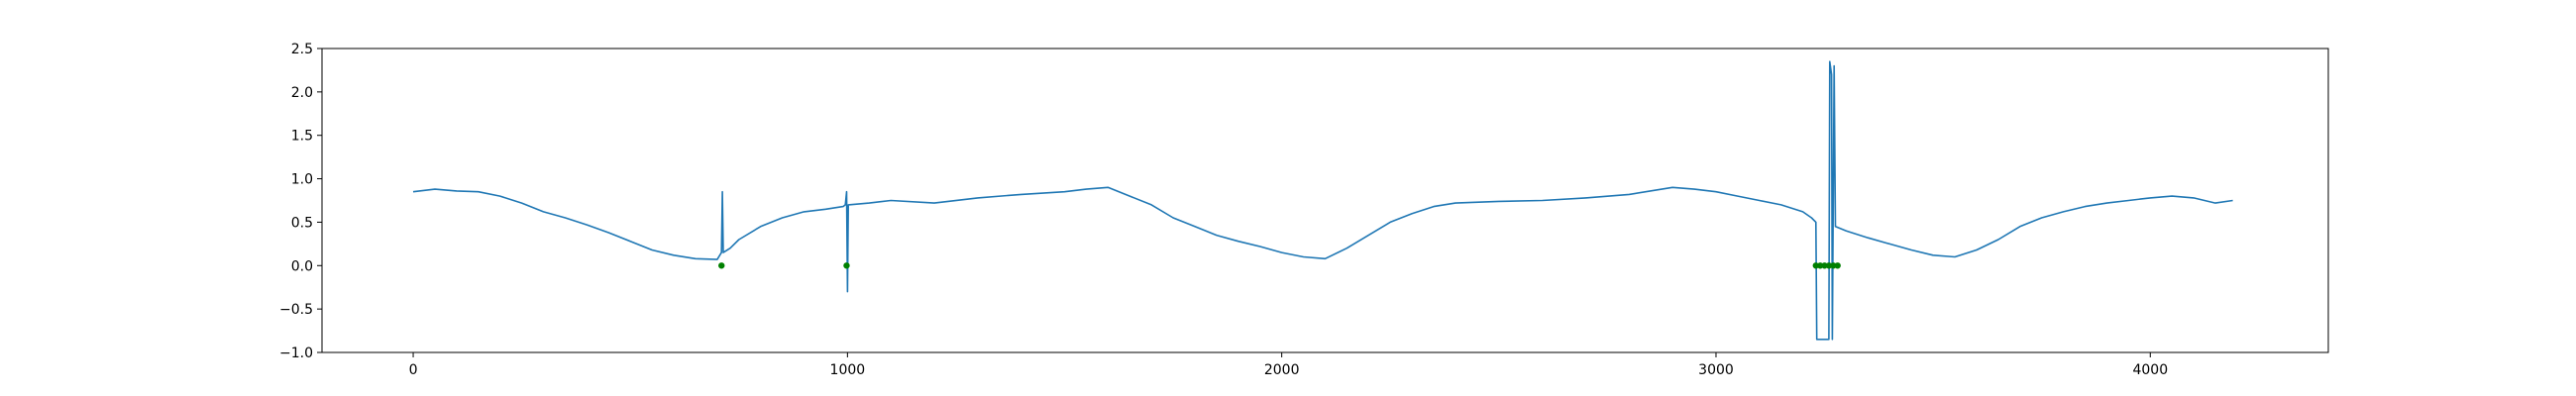  I want to click on y-tick-label: 2.5, so click(302, 49).